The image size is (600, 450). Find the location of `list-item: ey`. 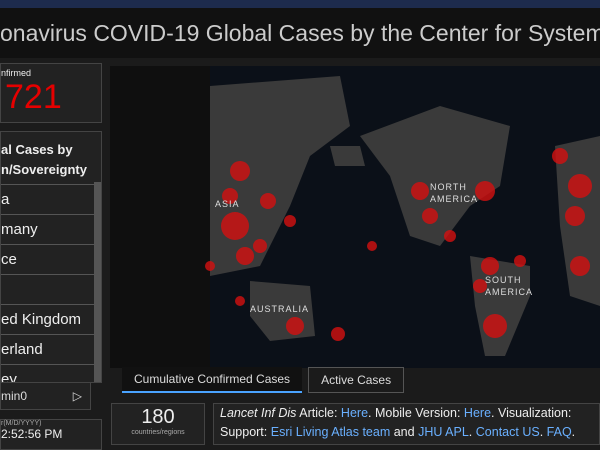

list-item: ey is located at coordinates (51, 373).